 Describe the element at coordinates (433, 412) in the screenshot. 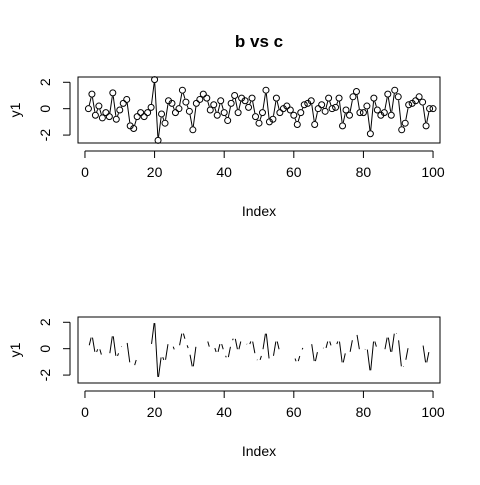

I see `bottom-x-tick-label: 100` at that location.